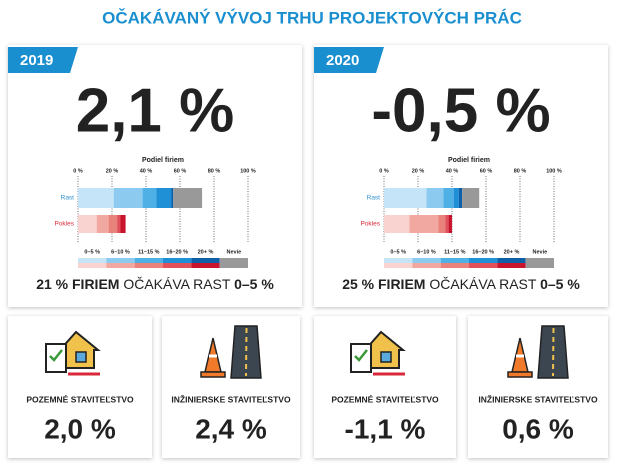 Image resolution: width=625 pixels, height=474 pixels. Describe the element at coordinates (163, 160) in the screenshot. I see `chart-title: Podiel firiem` at that location.